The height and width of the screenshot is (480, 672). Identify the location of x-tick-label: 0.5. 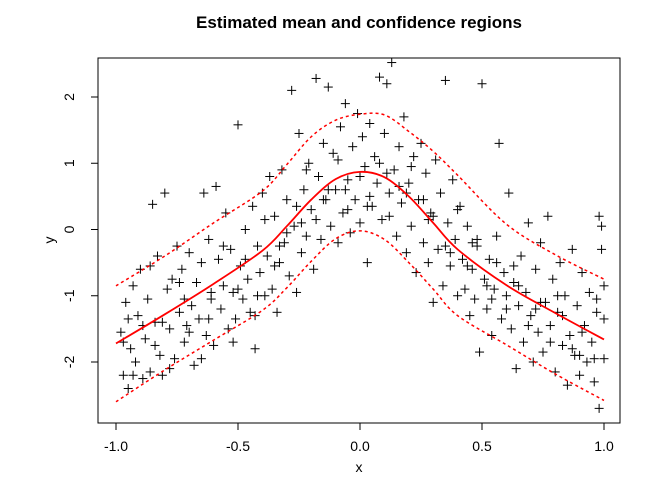
(482, 446).